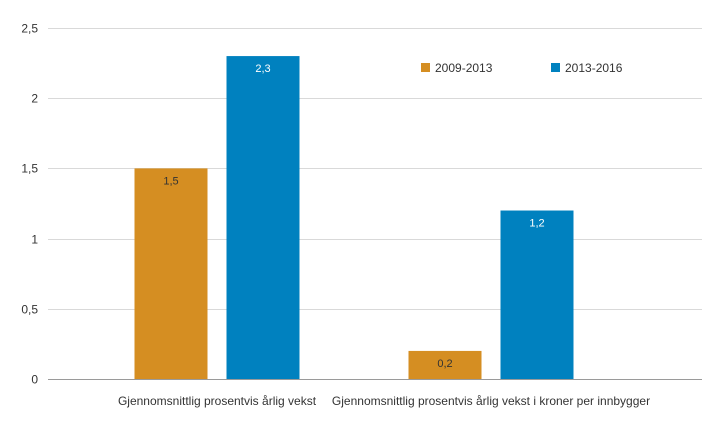 This screenshot has height=430, width=719. Describe the element at coordinates (34, 380) in the screenshot. I see `y-tick-label: 0` at that location.